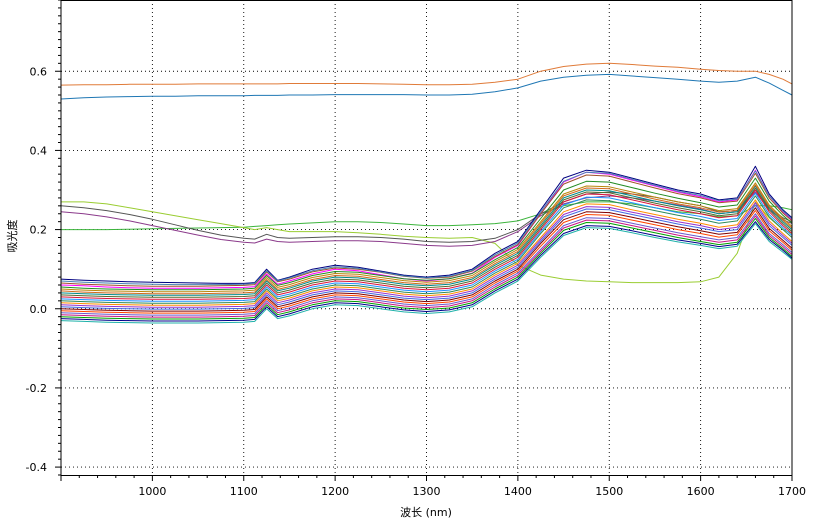 Image resolution: width=813 pixels, height=531 pixels. Describe the element at coordinates (36, 467) in the screenshot. I see `y-tick-label: -0.4` at that location.